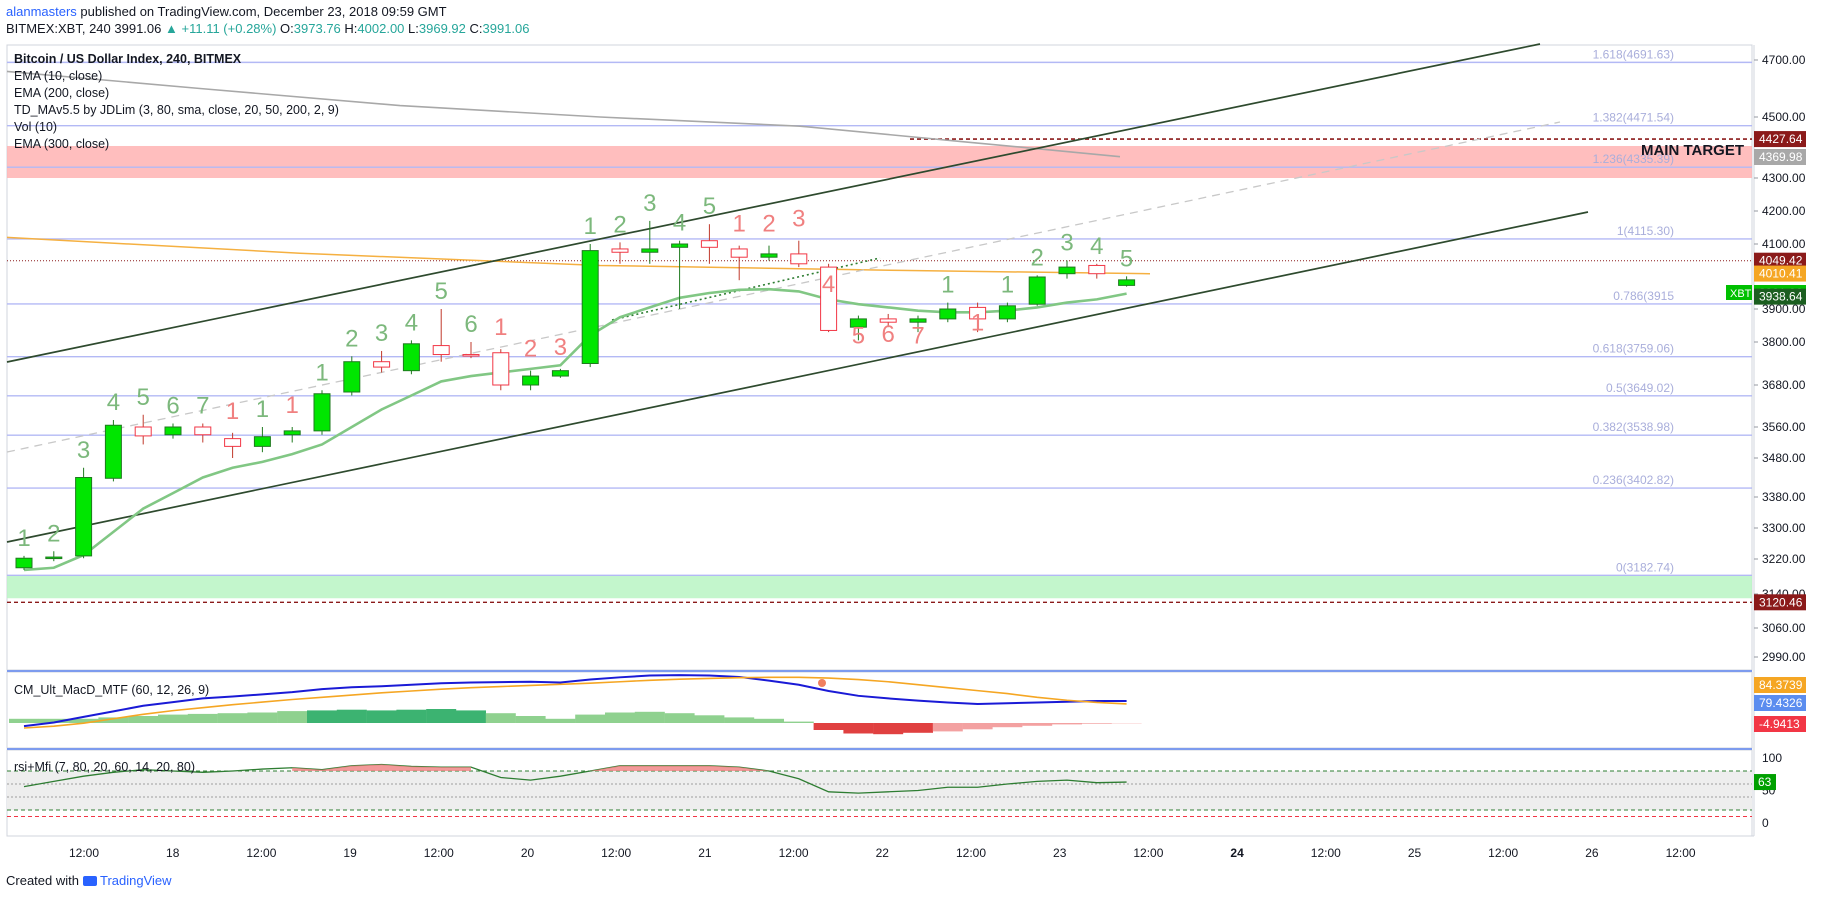 The width and height of the screenshot is (1828, 899). Describe the element at coordinates (506, 28) in the screenshot. I see `ohlc-c: 3991.06` at that location.